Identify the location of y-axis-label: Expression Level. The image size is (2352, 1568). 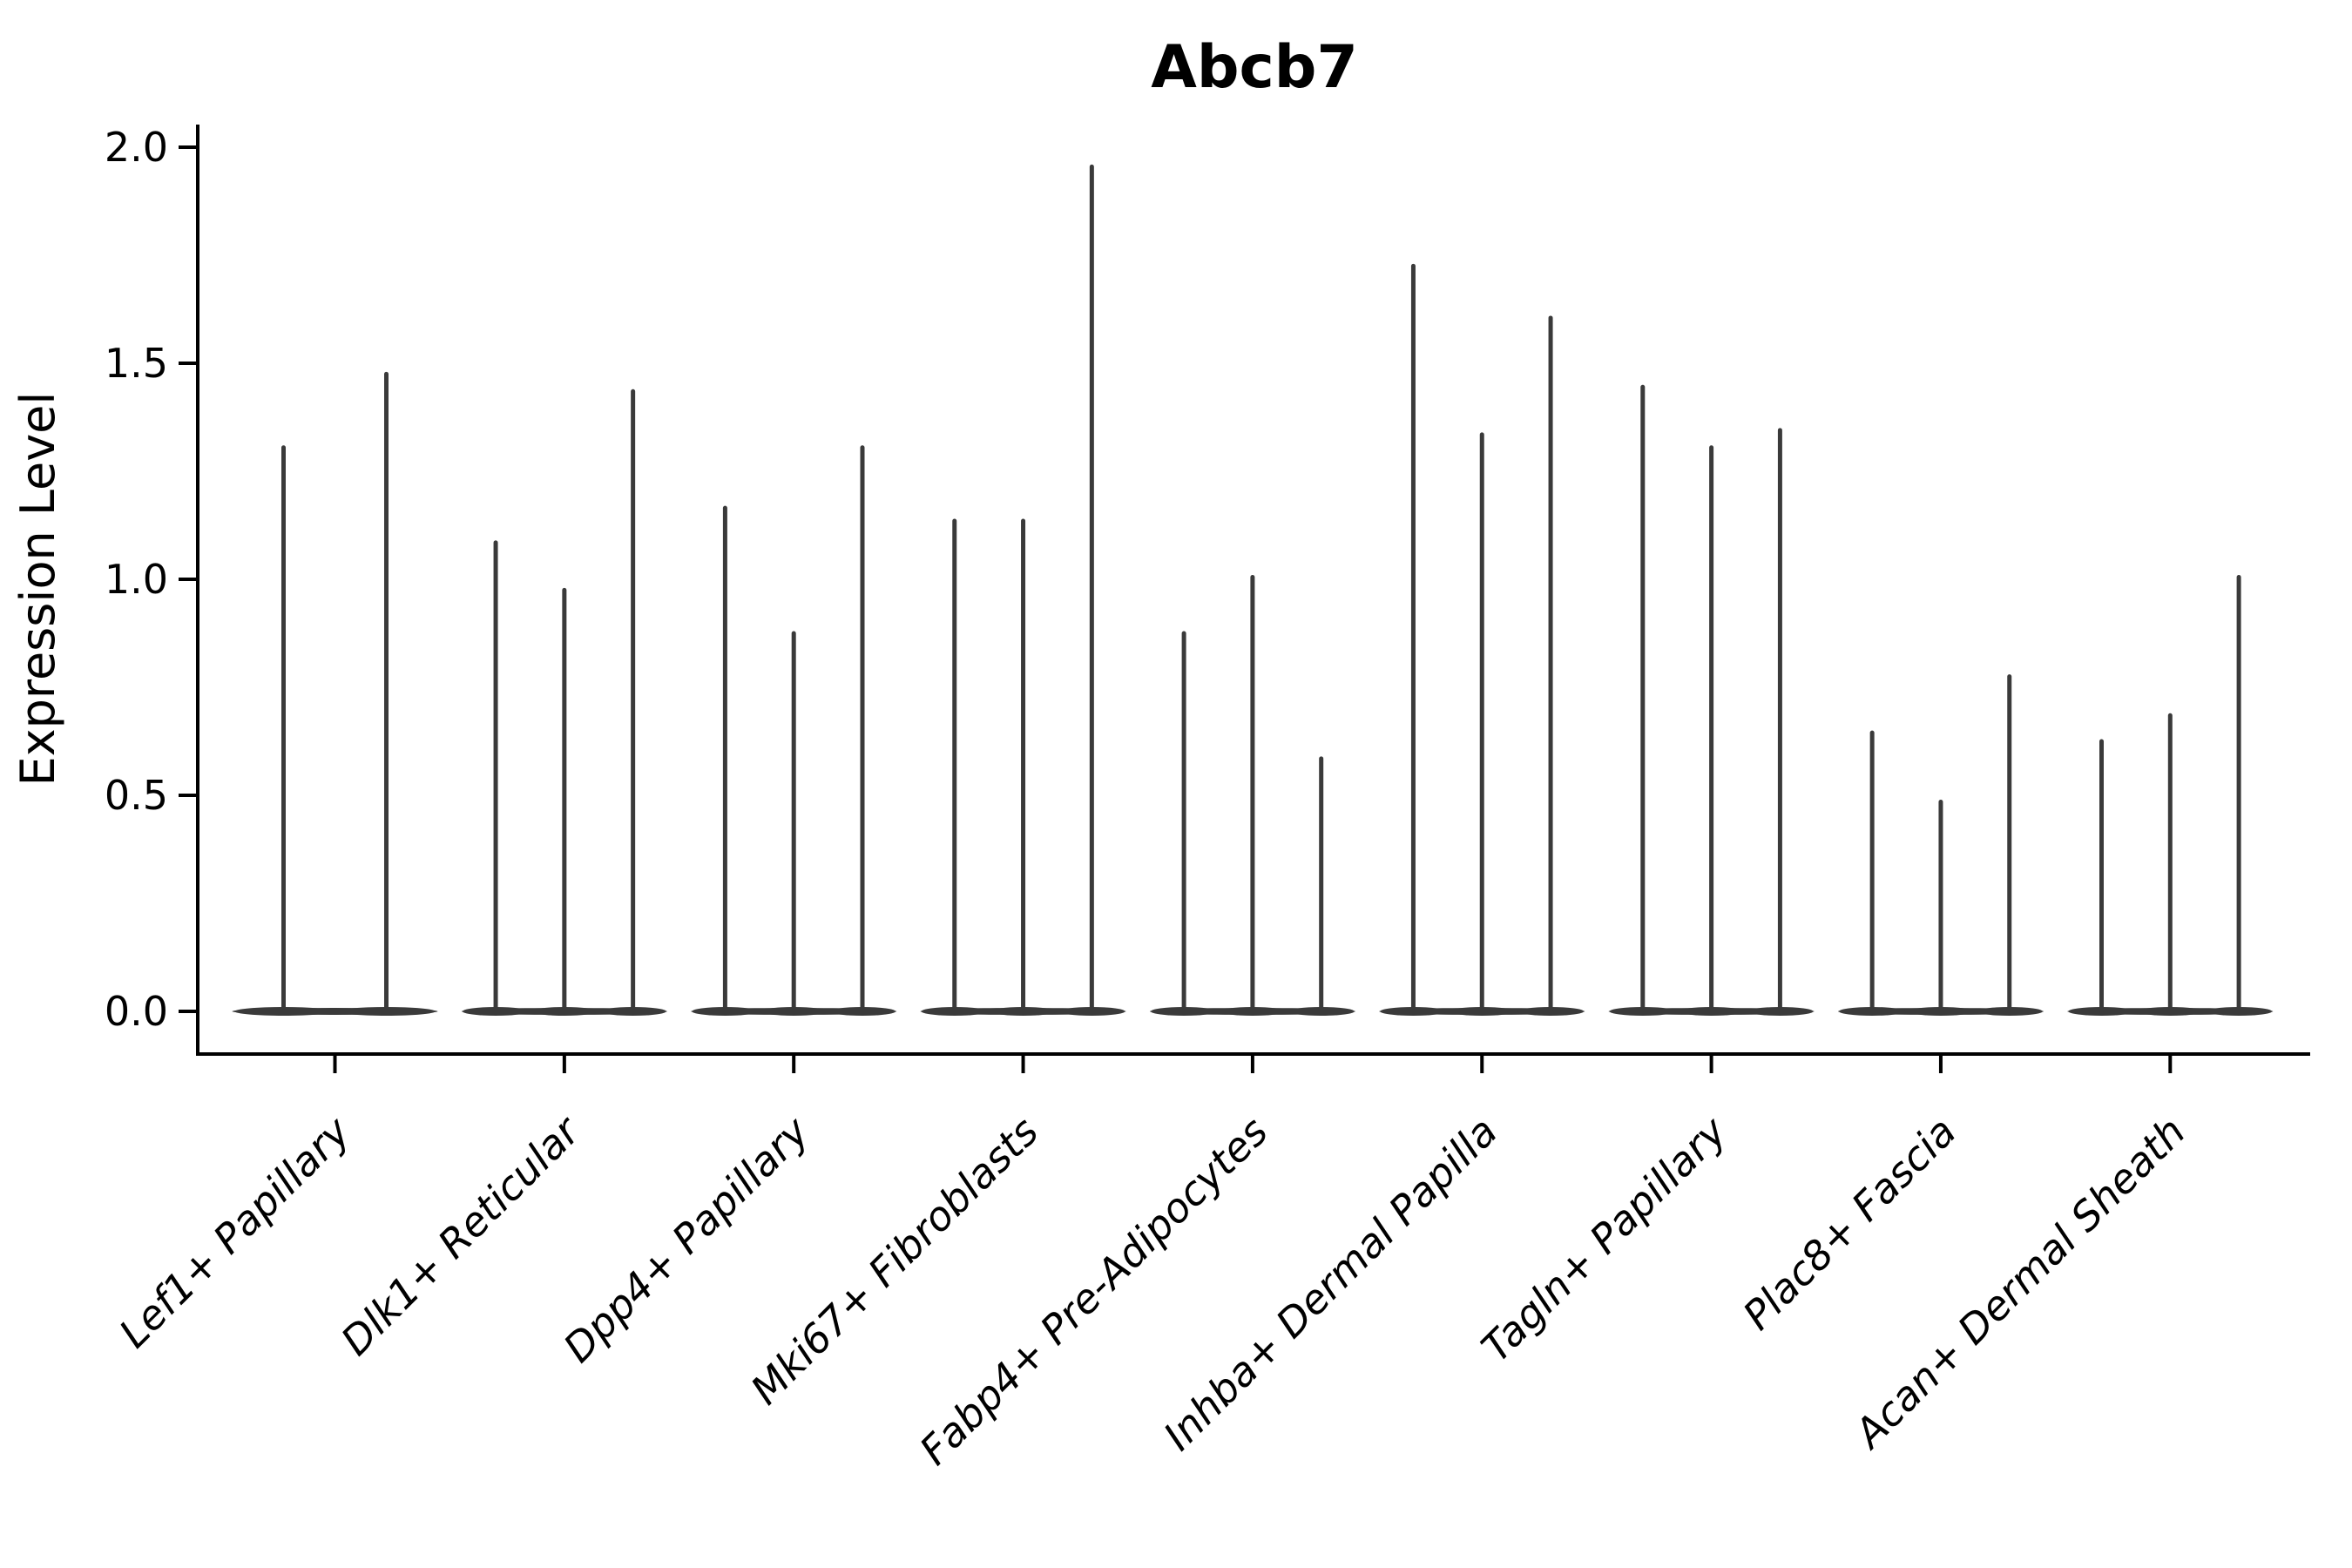
(37, 589).